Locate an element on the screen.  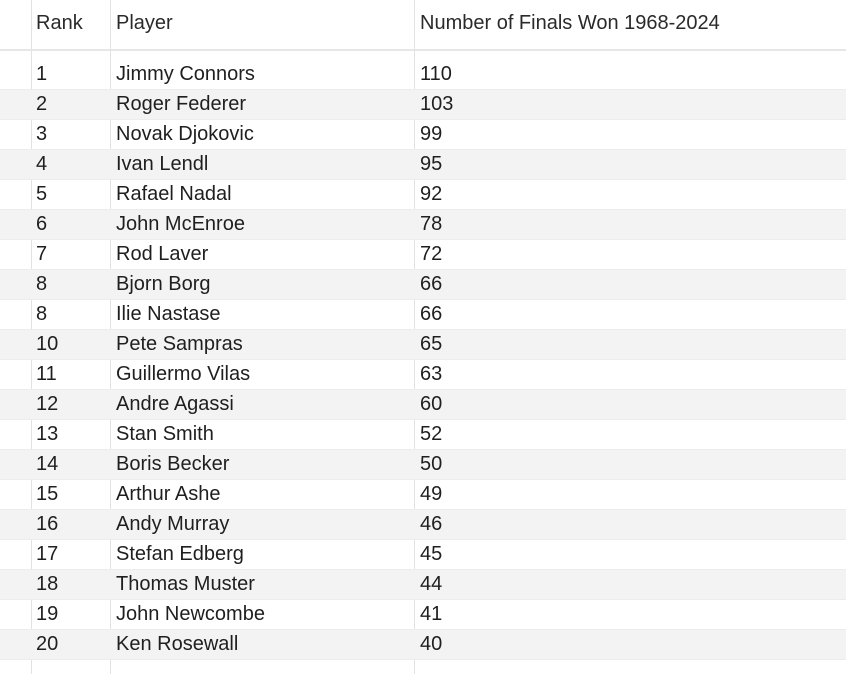
cell-player: Arthur Ashe is located at coordinates (168, 494).